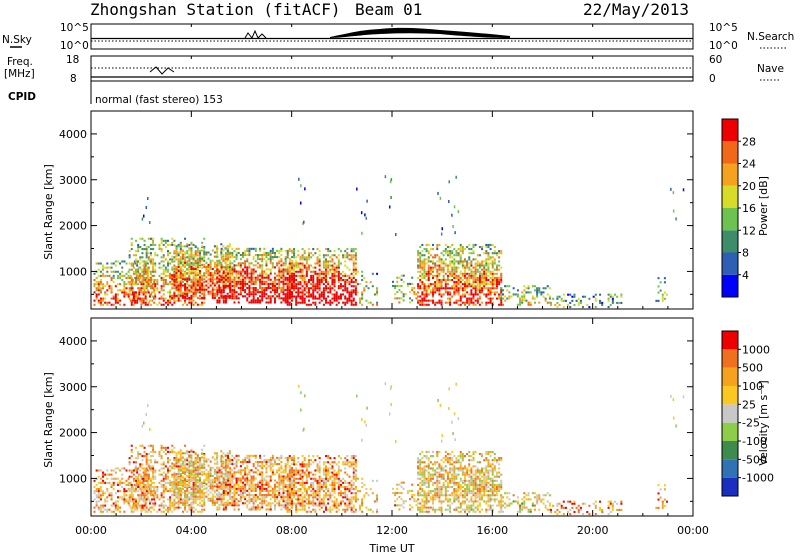 The image size is (800, 554). I want to click on freq-unit: [MHz], so click(19, 74).